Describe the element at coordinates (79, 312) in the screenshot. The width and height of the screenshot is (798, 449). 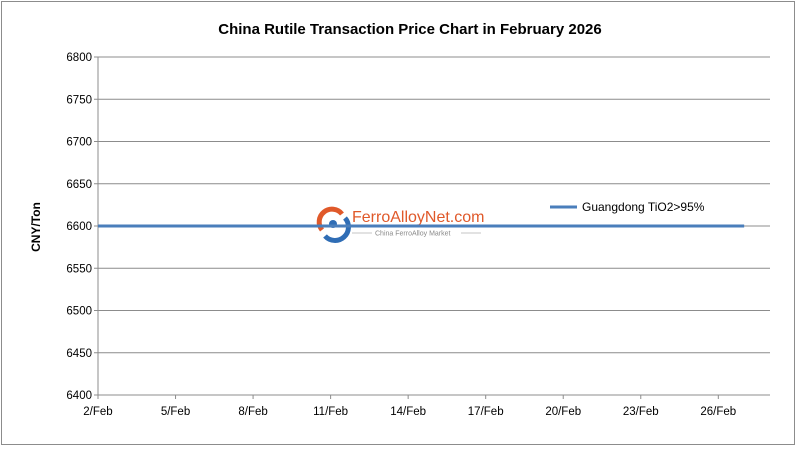
I see `y-tick-label: 6500` at that location.